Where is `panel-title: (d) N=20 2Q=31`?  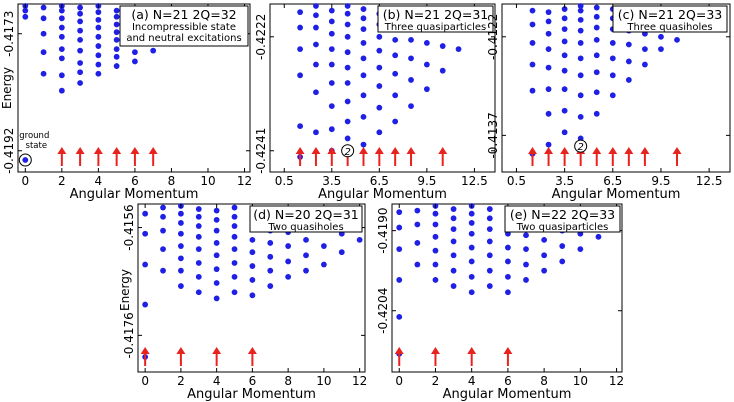 panel-title: (d) N=20 2Q=31 is located at coordinates (306, 214).